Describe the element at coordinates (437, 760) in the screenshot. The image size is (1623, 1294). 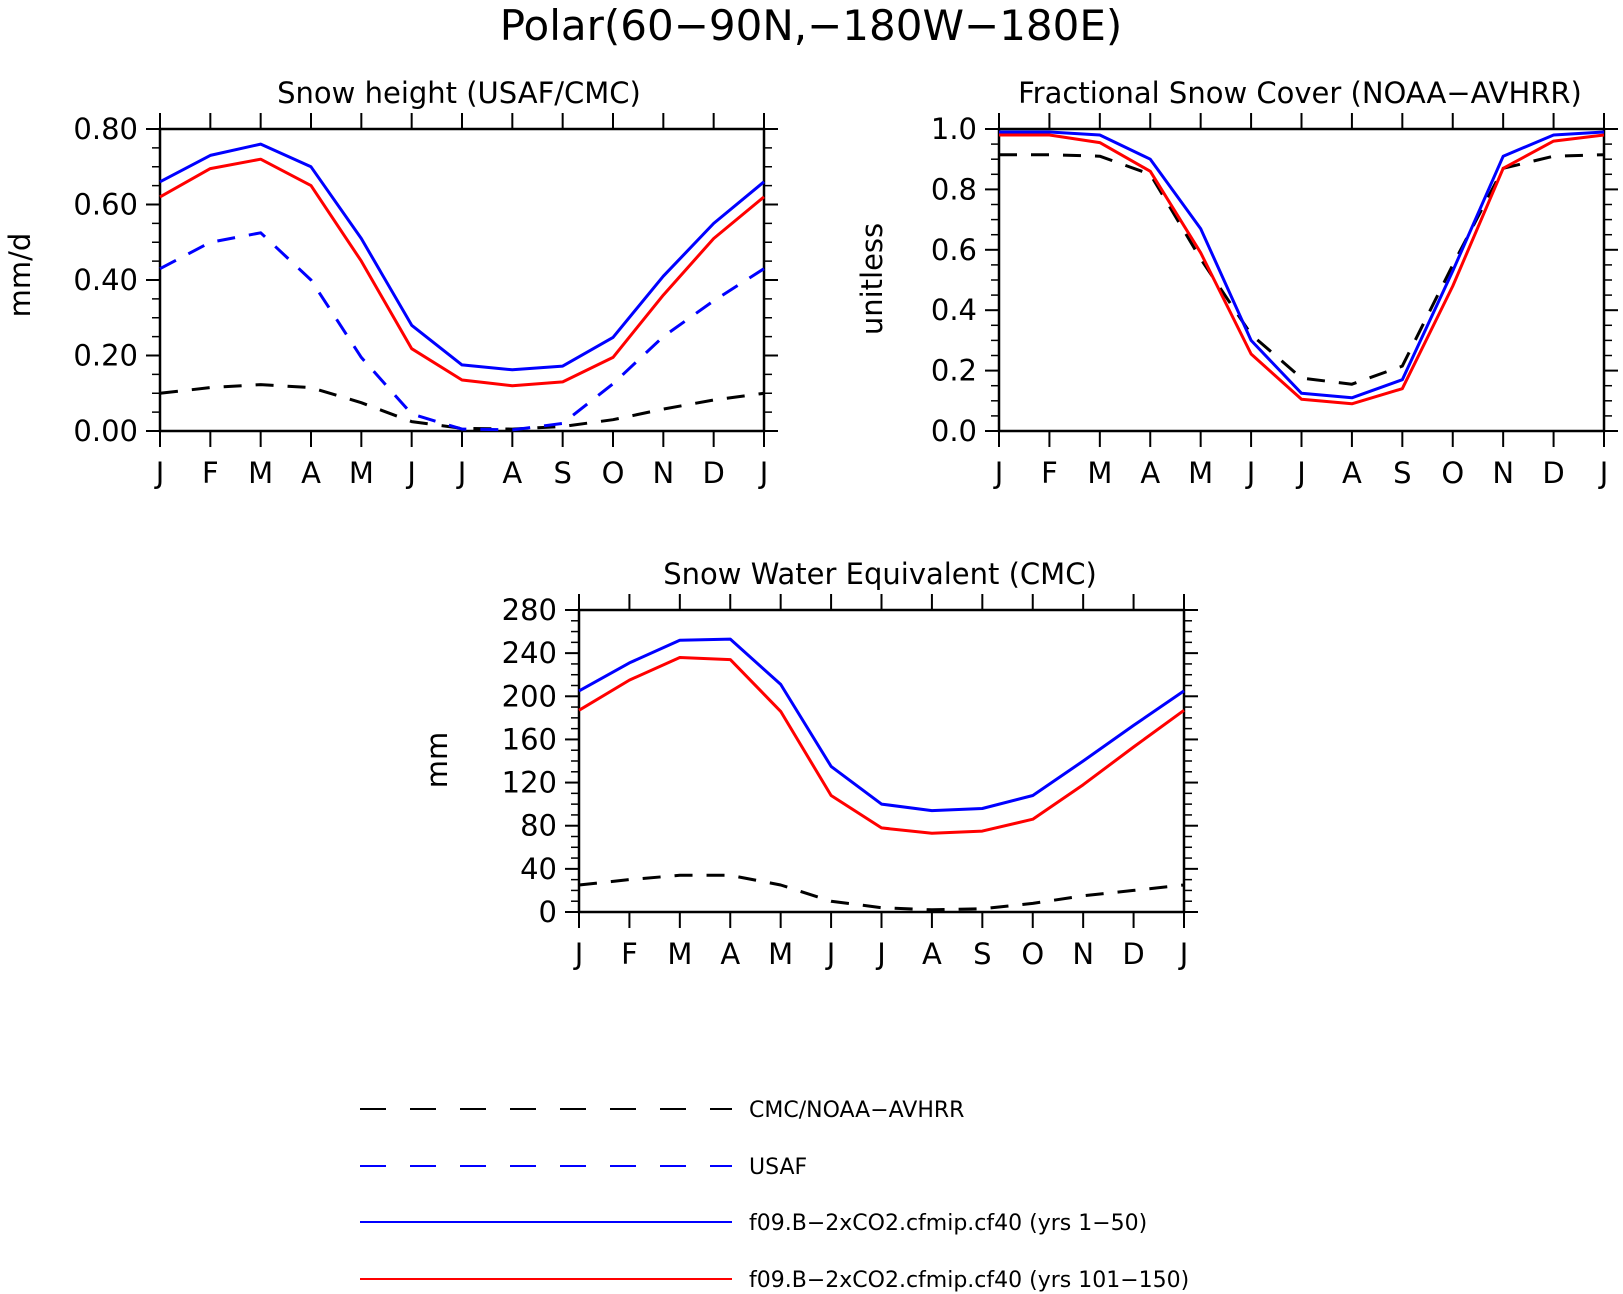
I see `y-axis-label: mm` at that location.